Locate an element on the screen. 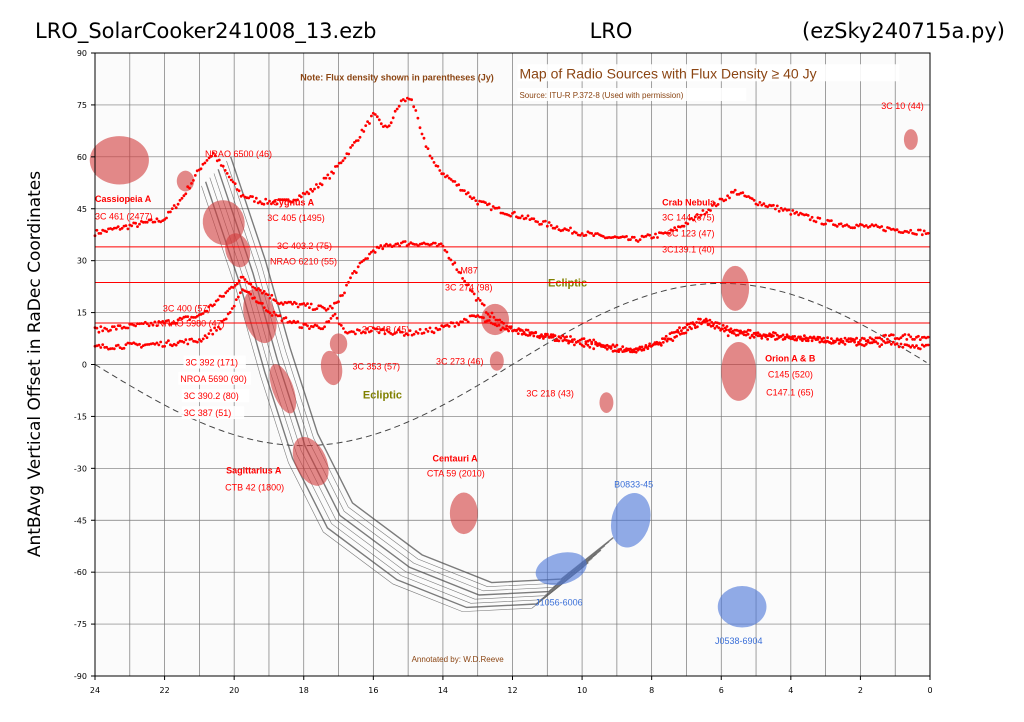 The width and height of the screenshot is (1024, 722). annotation-label: CTA 59 (2010) is located at coordinates (456, 474).